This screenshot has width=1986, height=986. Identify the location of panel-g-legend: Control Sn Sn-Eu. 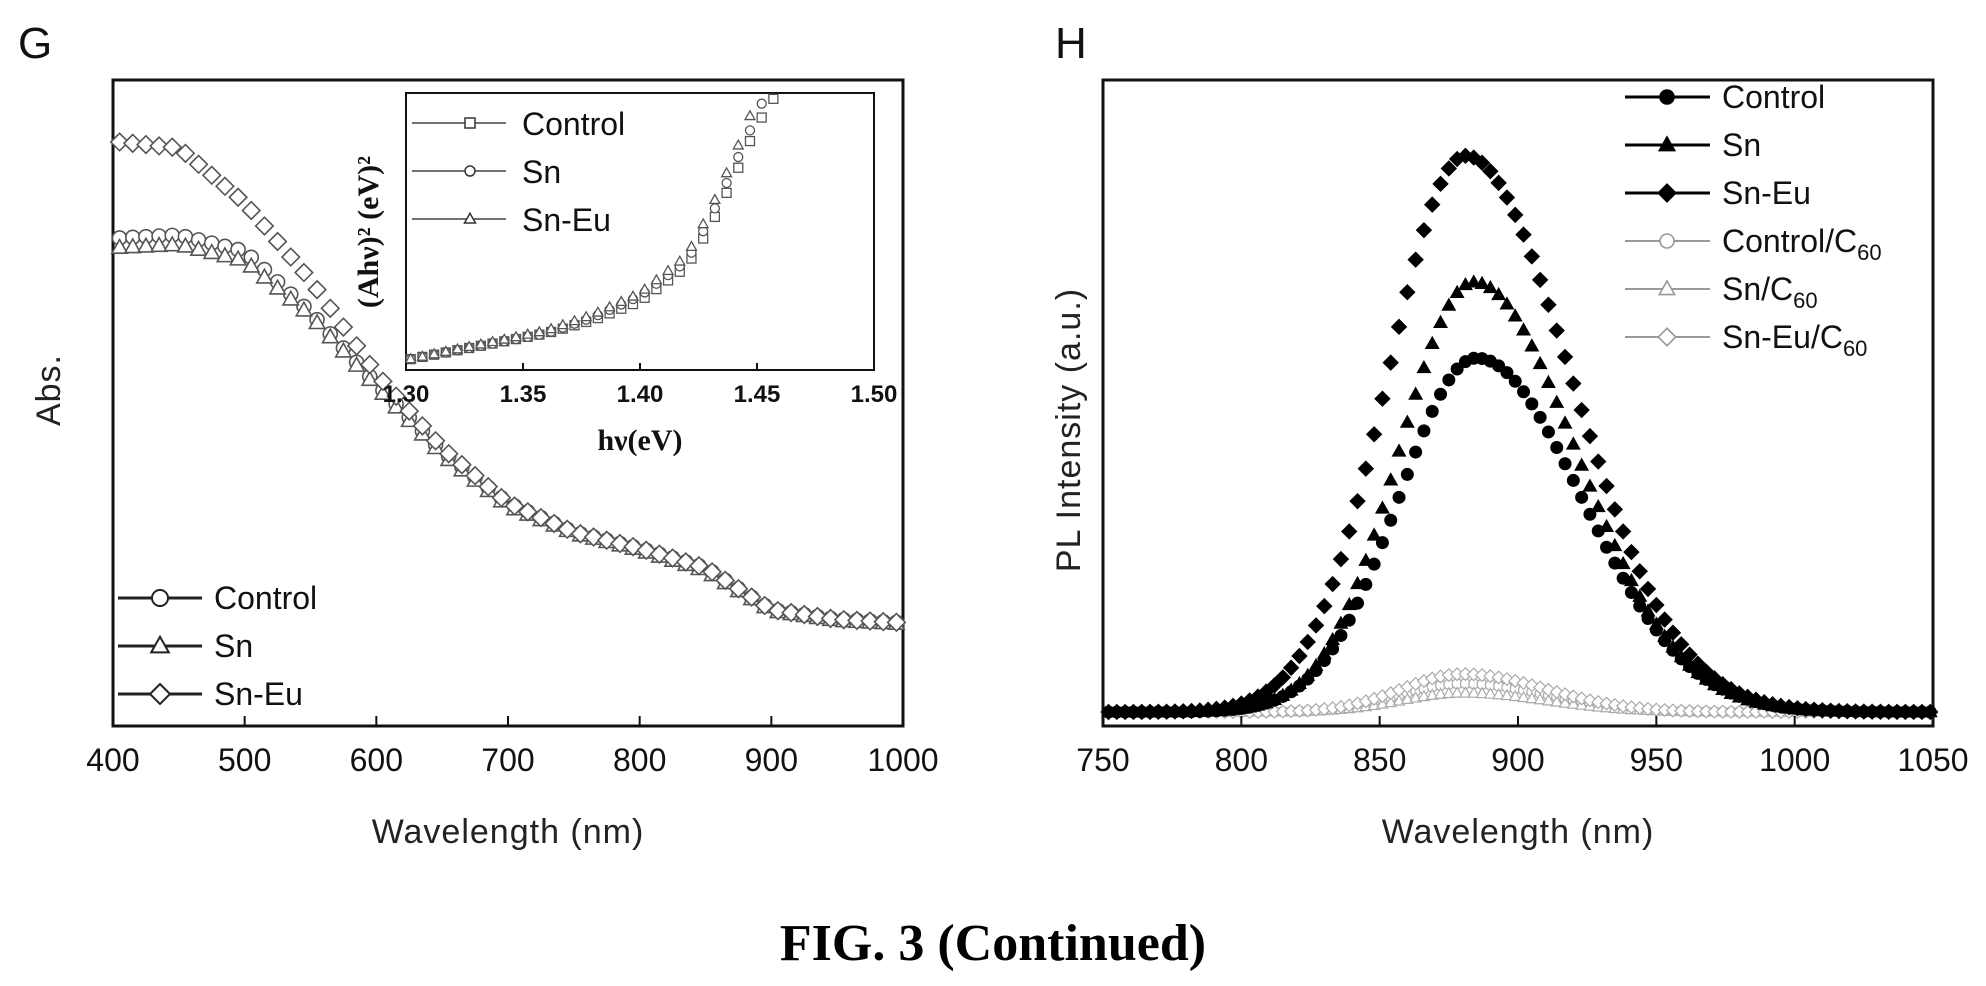
(217, 646).